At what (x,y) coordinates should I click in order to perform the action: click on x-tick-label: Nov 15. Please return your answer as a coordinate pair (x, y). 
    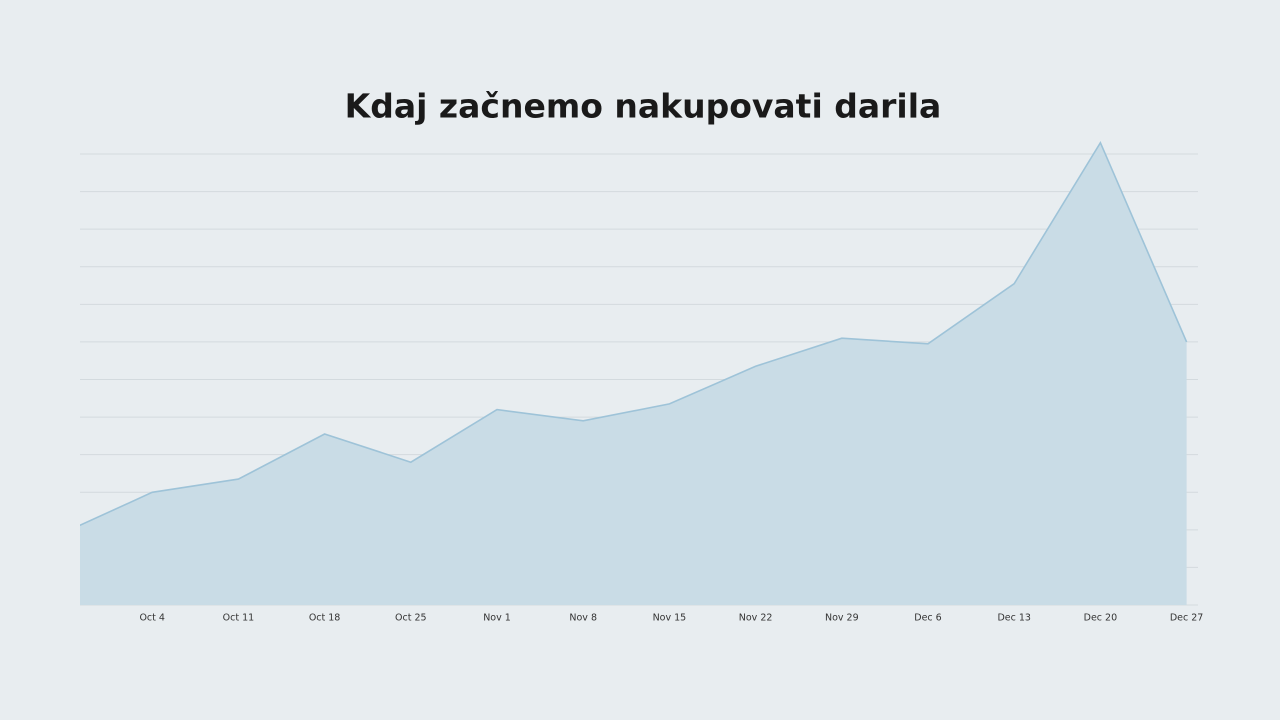
    Looking at the image, I should click on (670, 618).